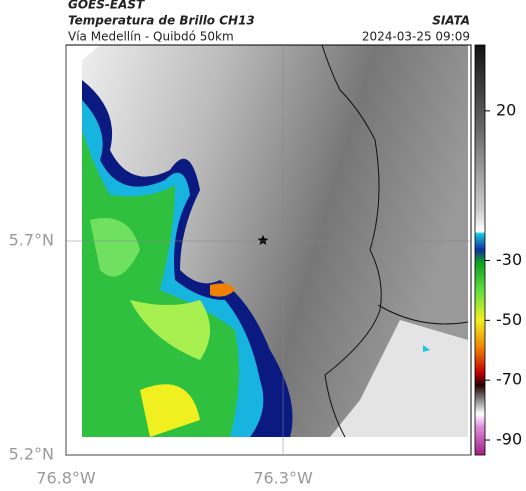  What do you see at coordinates (509, 259) in the screenshot?
I see `colorbar-tick-label: -30` at bounding box center [509, 259].